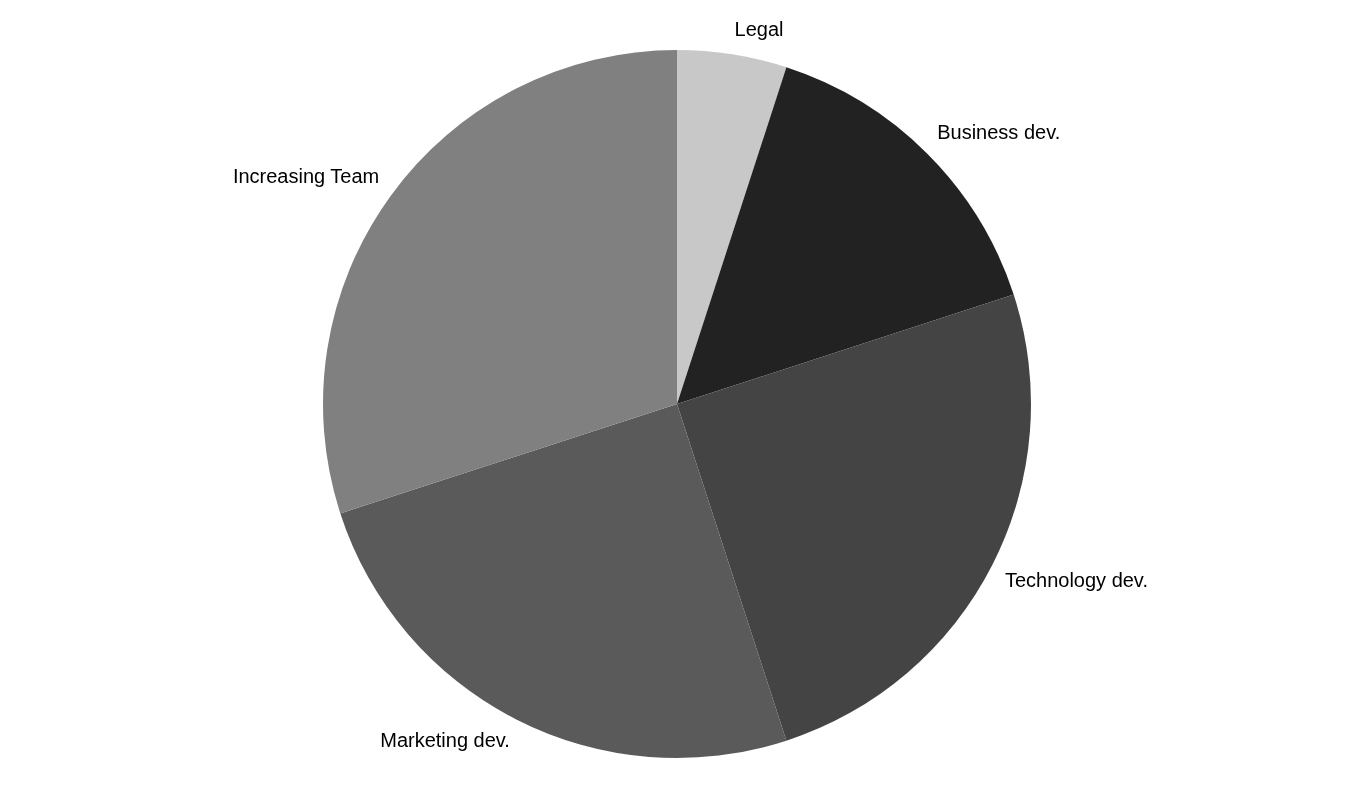 This screenshot has width=1354, height=808. I want to click on slice-label: Increasing Team, so click(306, 176).